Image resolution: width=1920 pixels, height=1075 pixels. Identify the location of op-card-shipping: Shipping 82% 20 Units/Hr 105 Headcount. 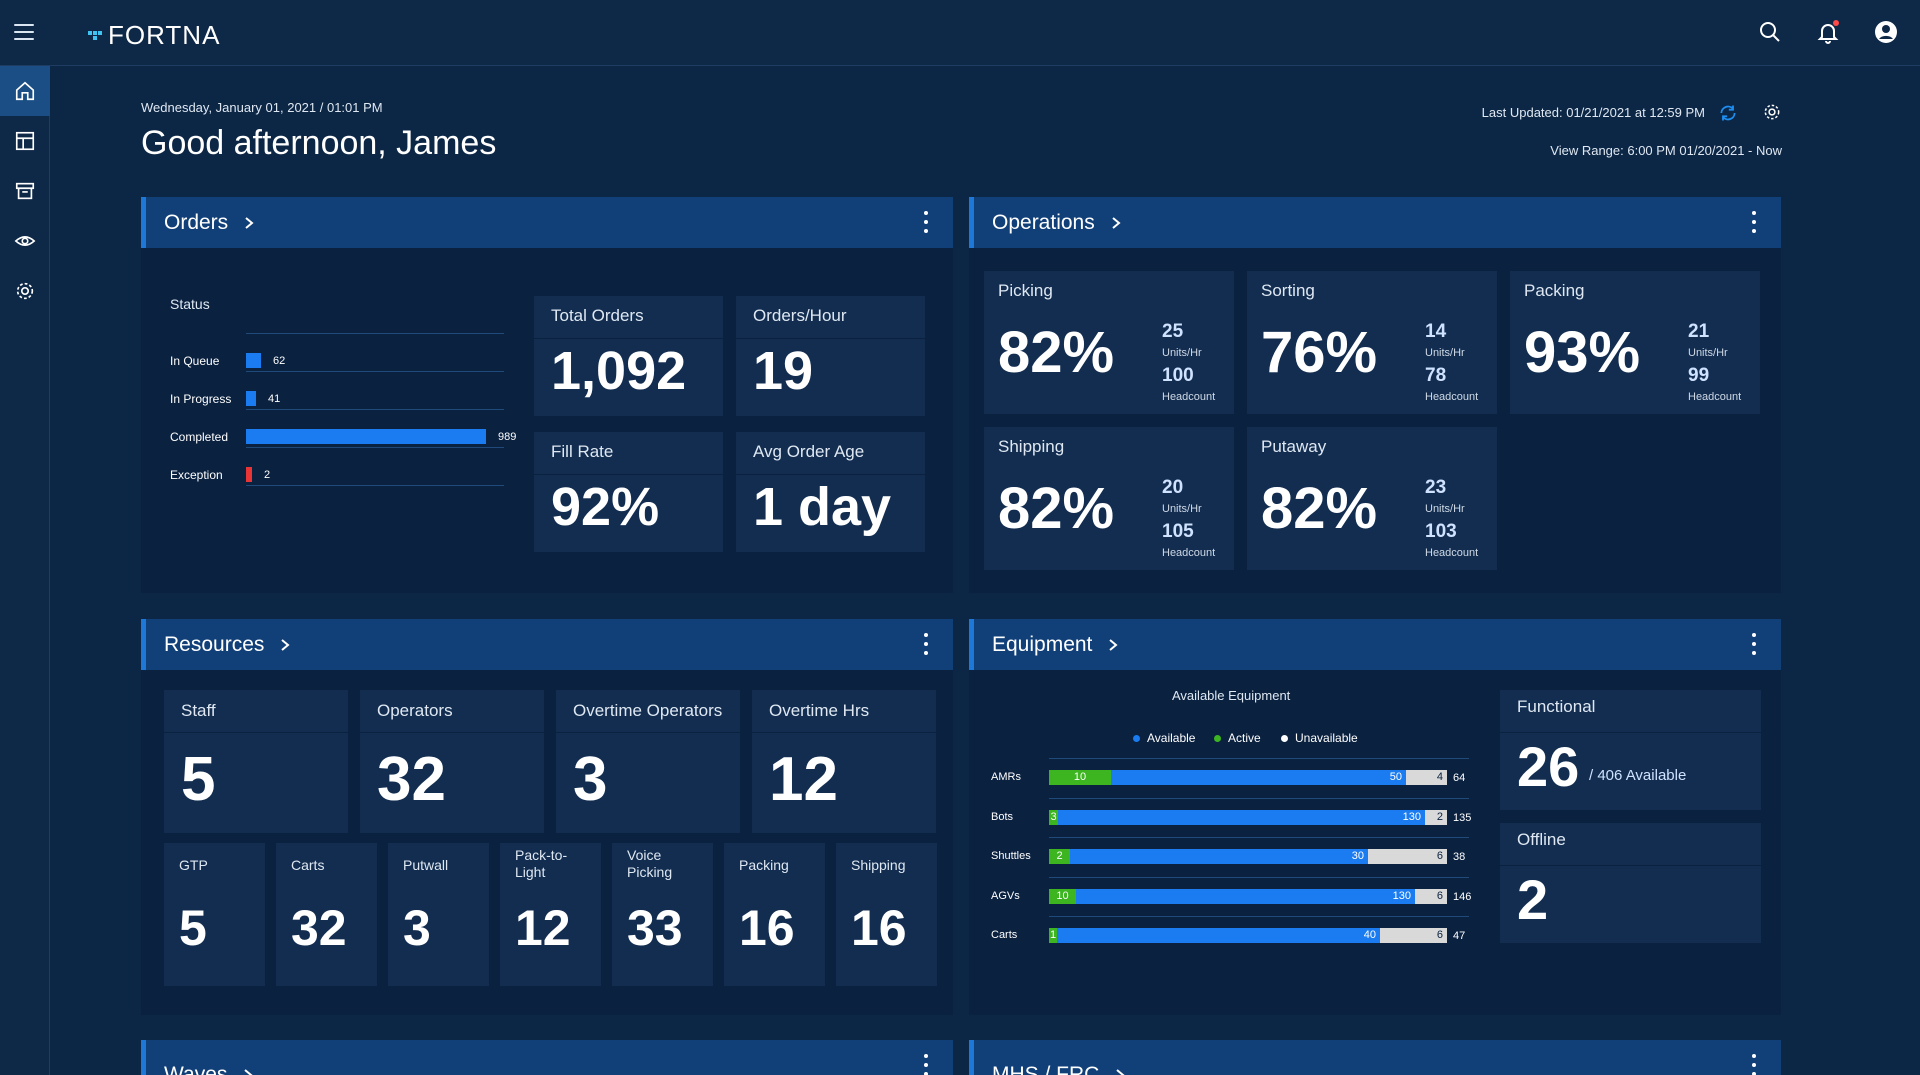
(1109, 498).